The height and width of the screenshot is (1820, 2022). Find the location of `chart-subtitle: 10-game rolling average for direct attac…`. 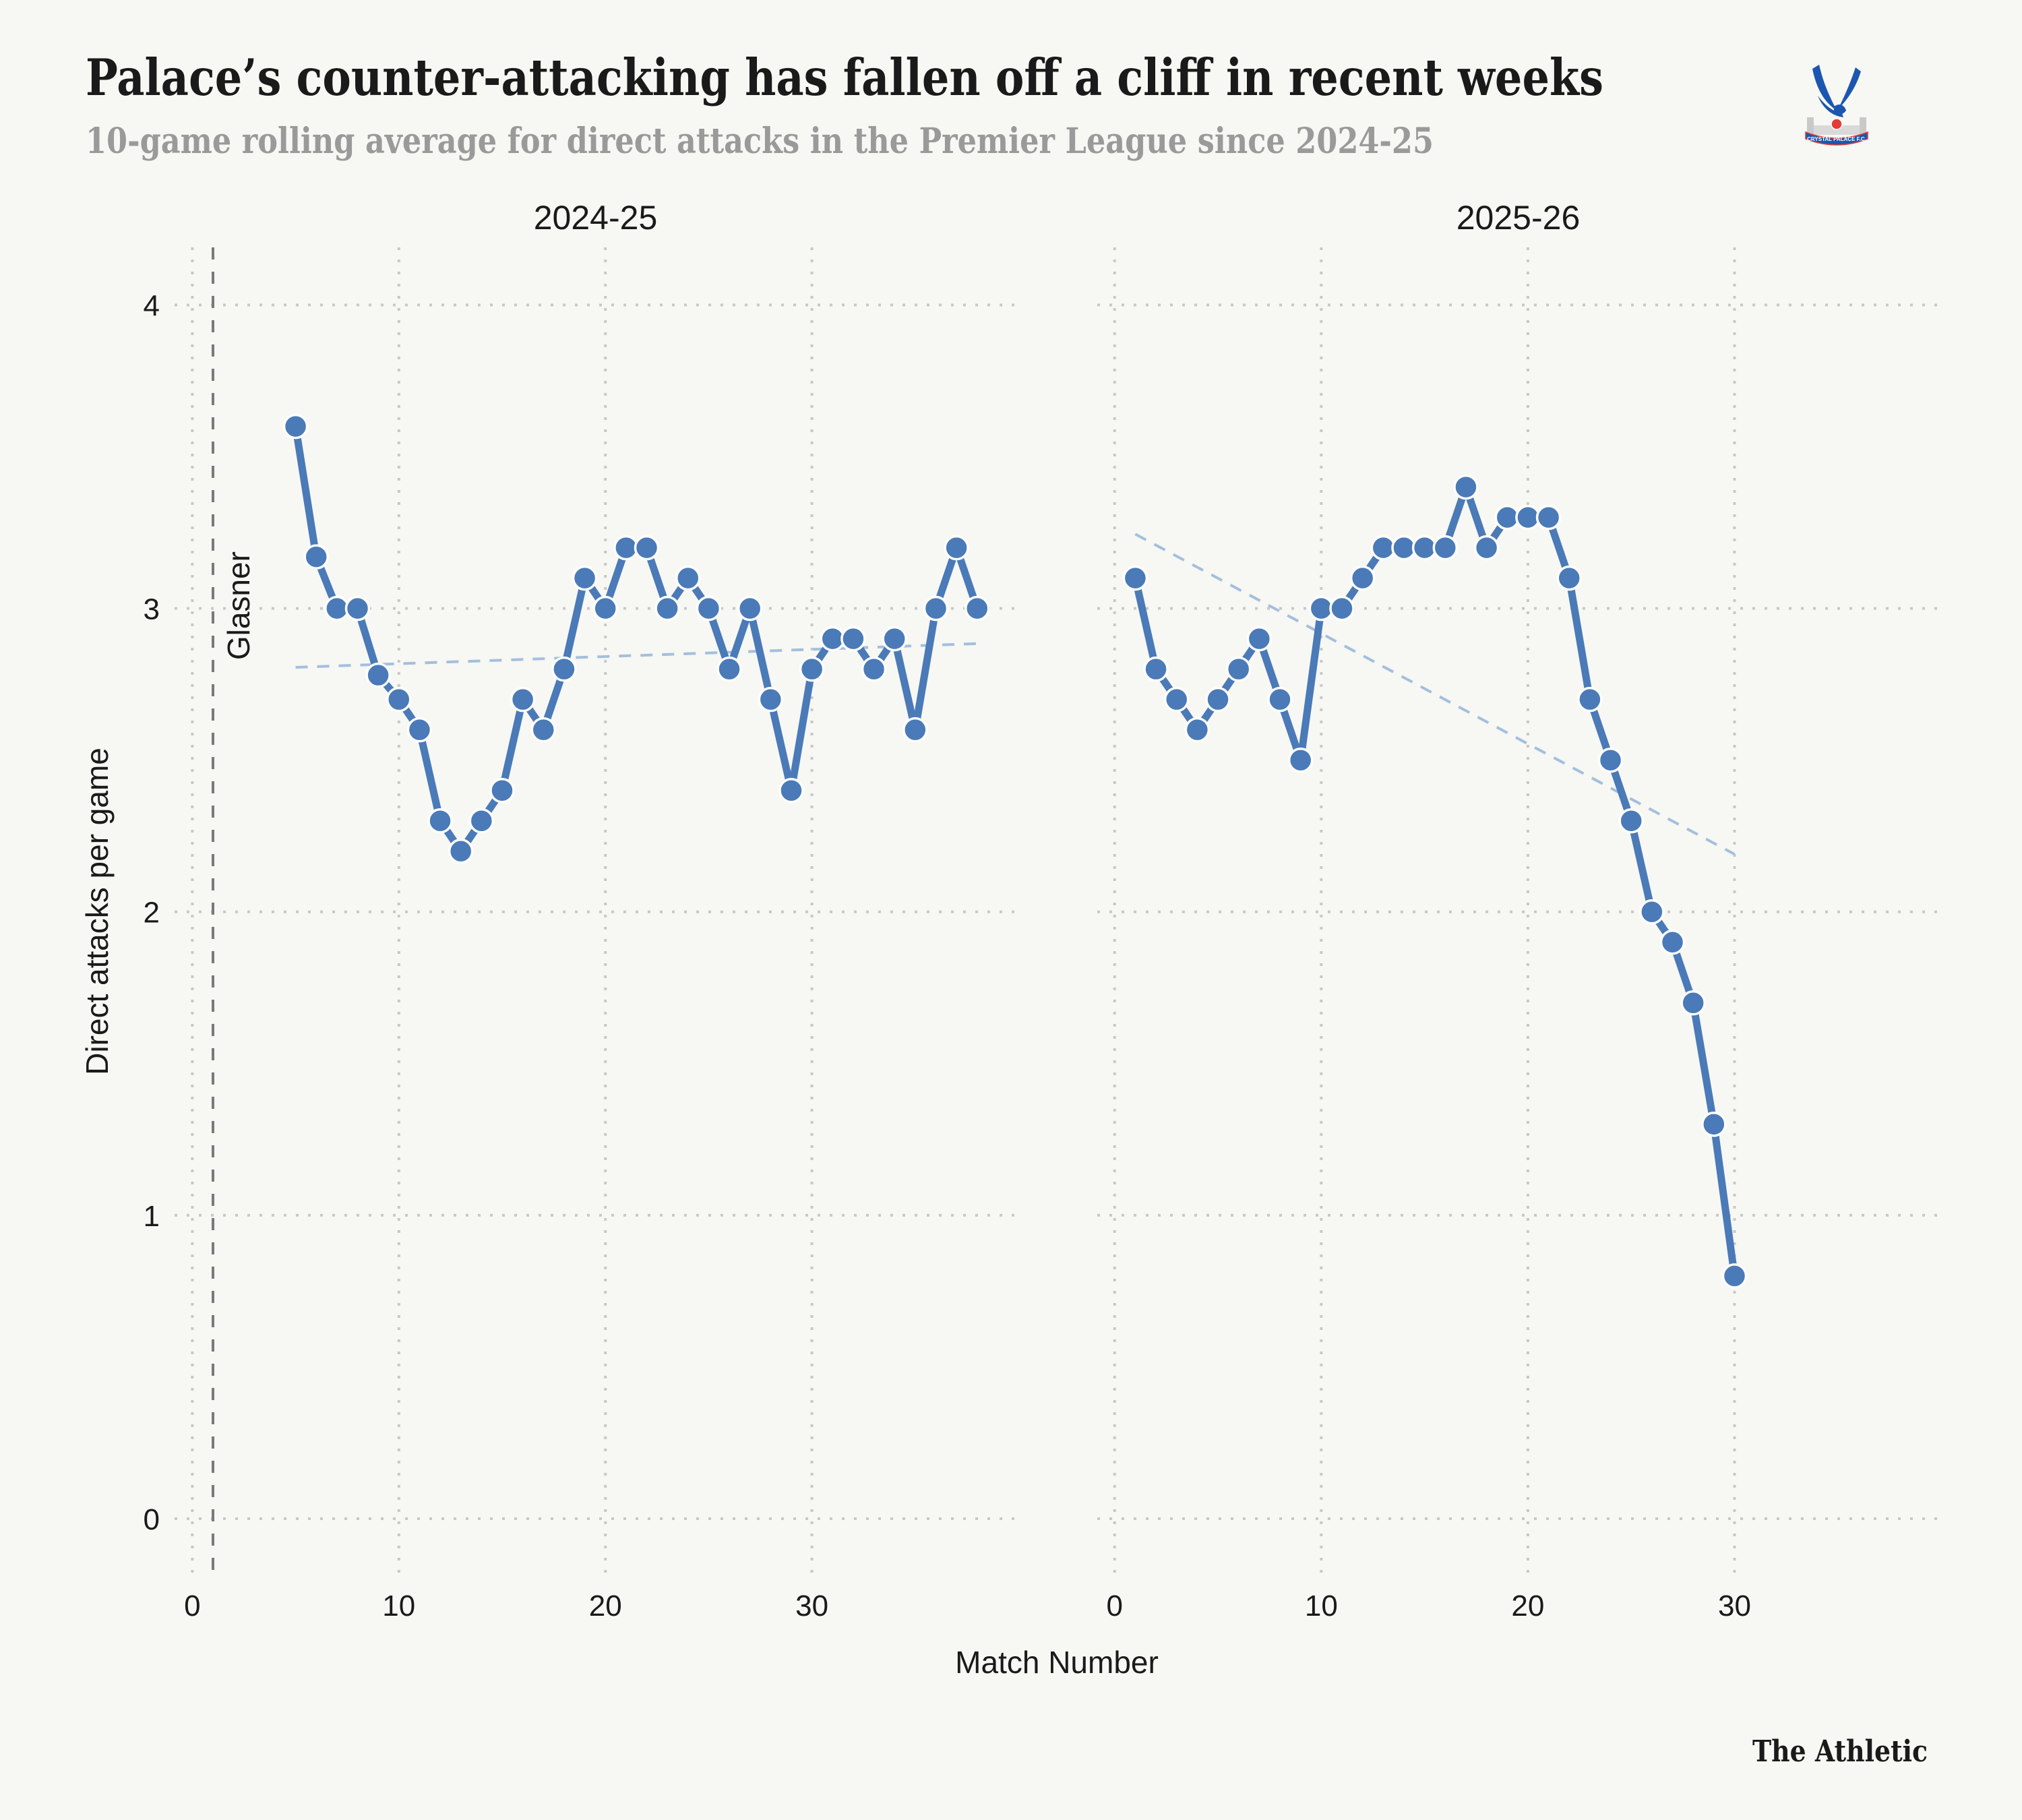

chart-subtitle: 10-game rolling average for direct attac… is located at coordinates (760, 141).